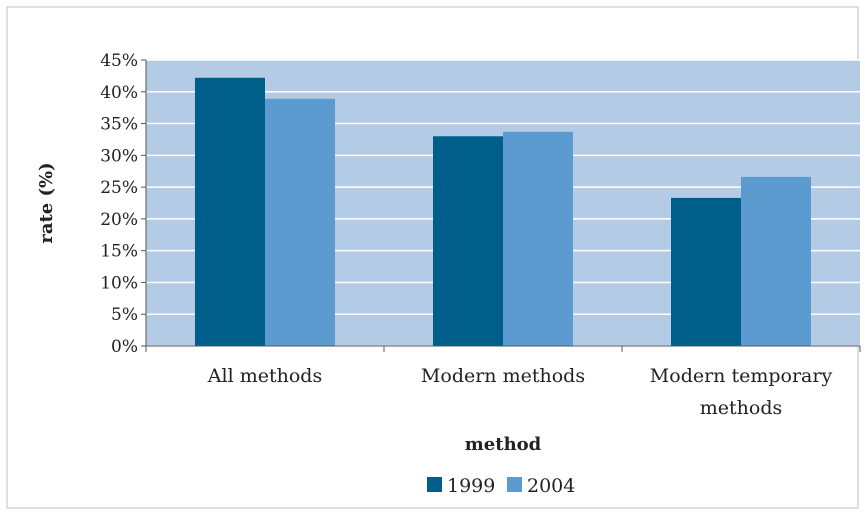 This screenshot has height=515, width=865. I want to click on y-tick-label: 45%, so click(119, 61).